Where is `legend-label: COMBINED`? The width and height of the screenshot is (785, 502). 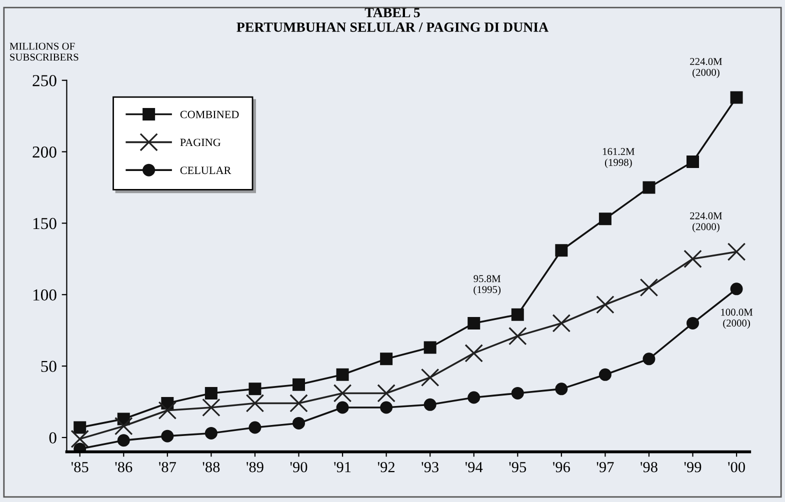 legend-label: COMBINED is located at coordinates (209, 114).